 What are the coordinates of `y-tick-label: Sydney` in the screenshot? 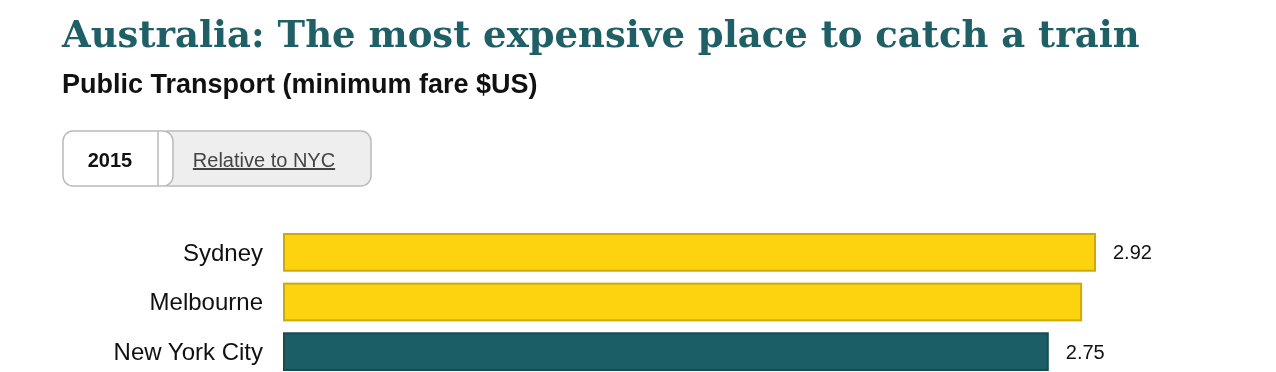 It's located at (222, 252).